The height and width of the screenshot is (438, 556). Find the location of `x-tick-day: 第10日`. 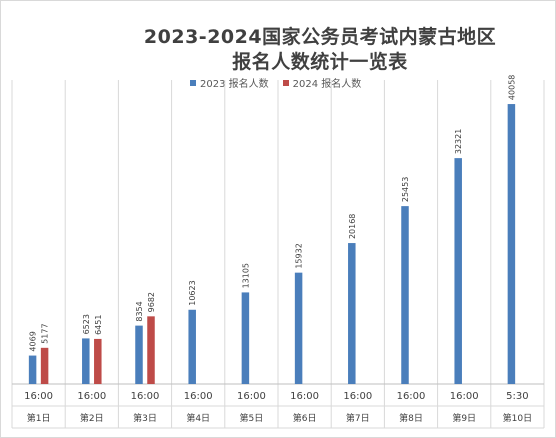

x-tick-day: 第10日 is located at coordinates (517, 418).